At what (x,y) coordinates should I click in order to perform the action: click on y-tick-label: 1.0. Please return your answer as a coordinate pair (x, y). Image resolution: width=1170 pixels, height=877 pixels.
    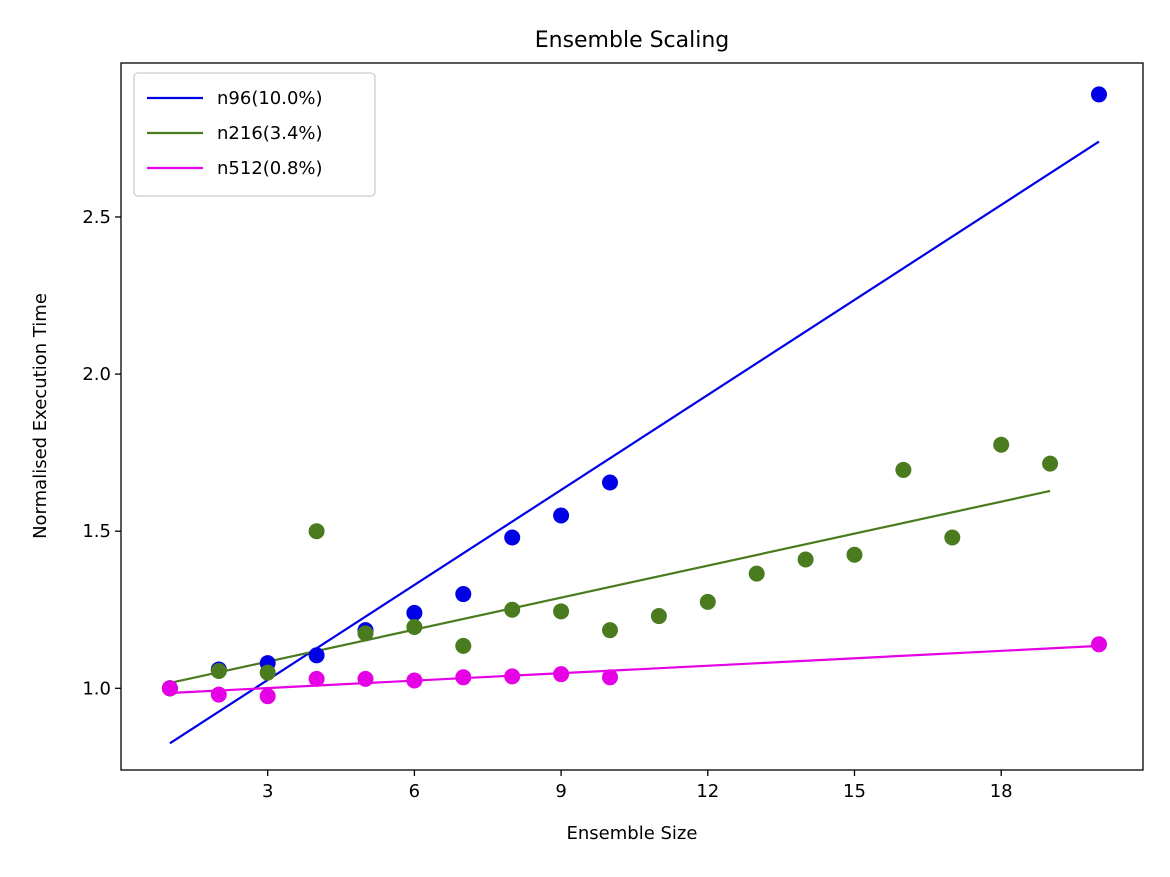
    Looking at the image, I should click on (96, 688).